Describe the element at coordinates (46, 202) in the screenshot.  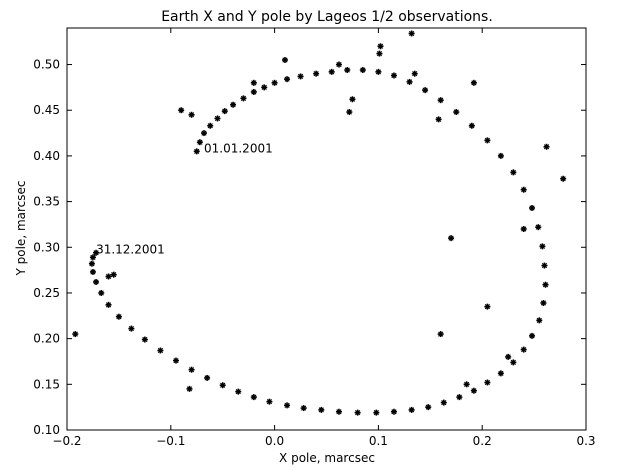
I see `y-tick-label: 0.35` at that location.